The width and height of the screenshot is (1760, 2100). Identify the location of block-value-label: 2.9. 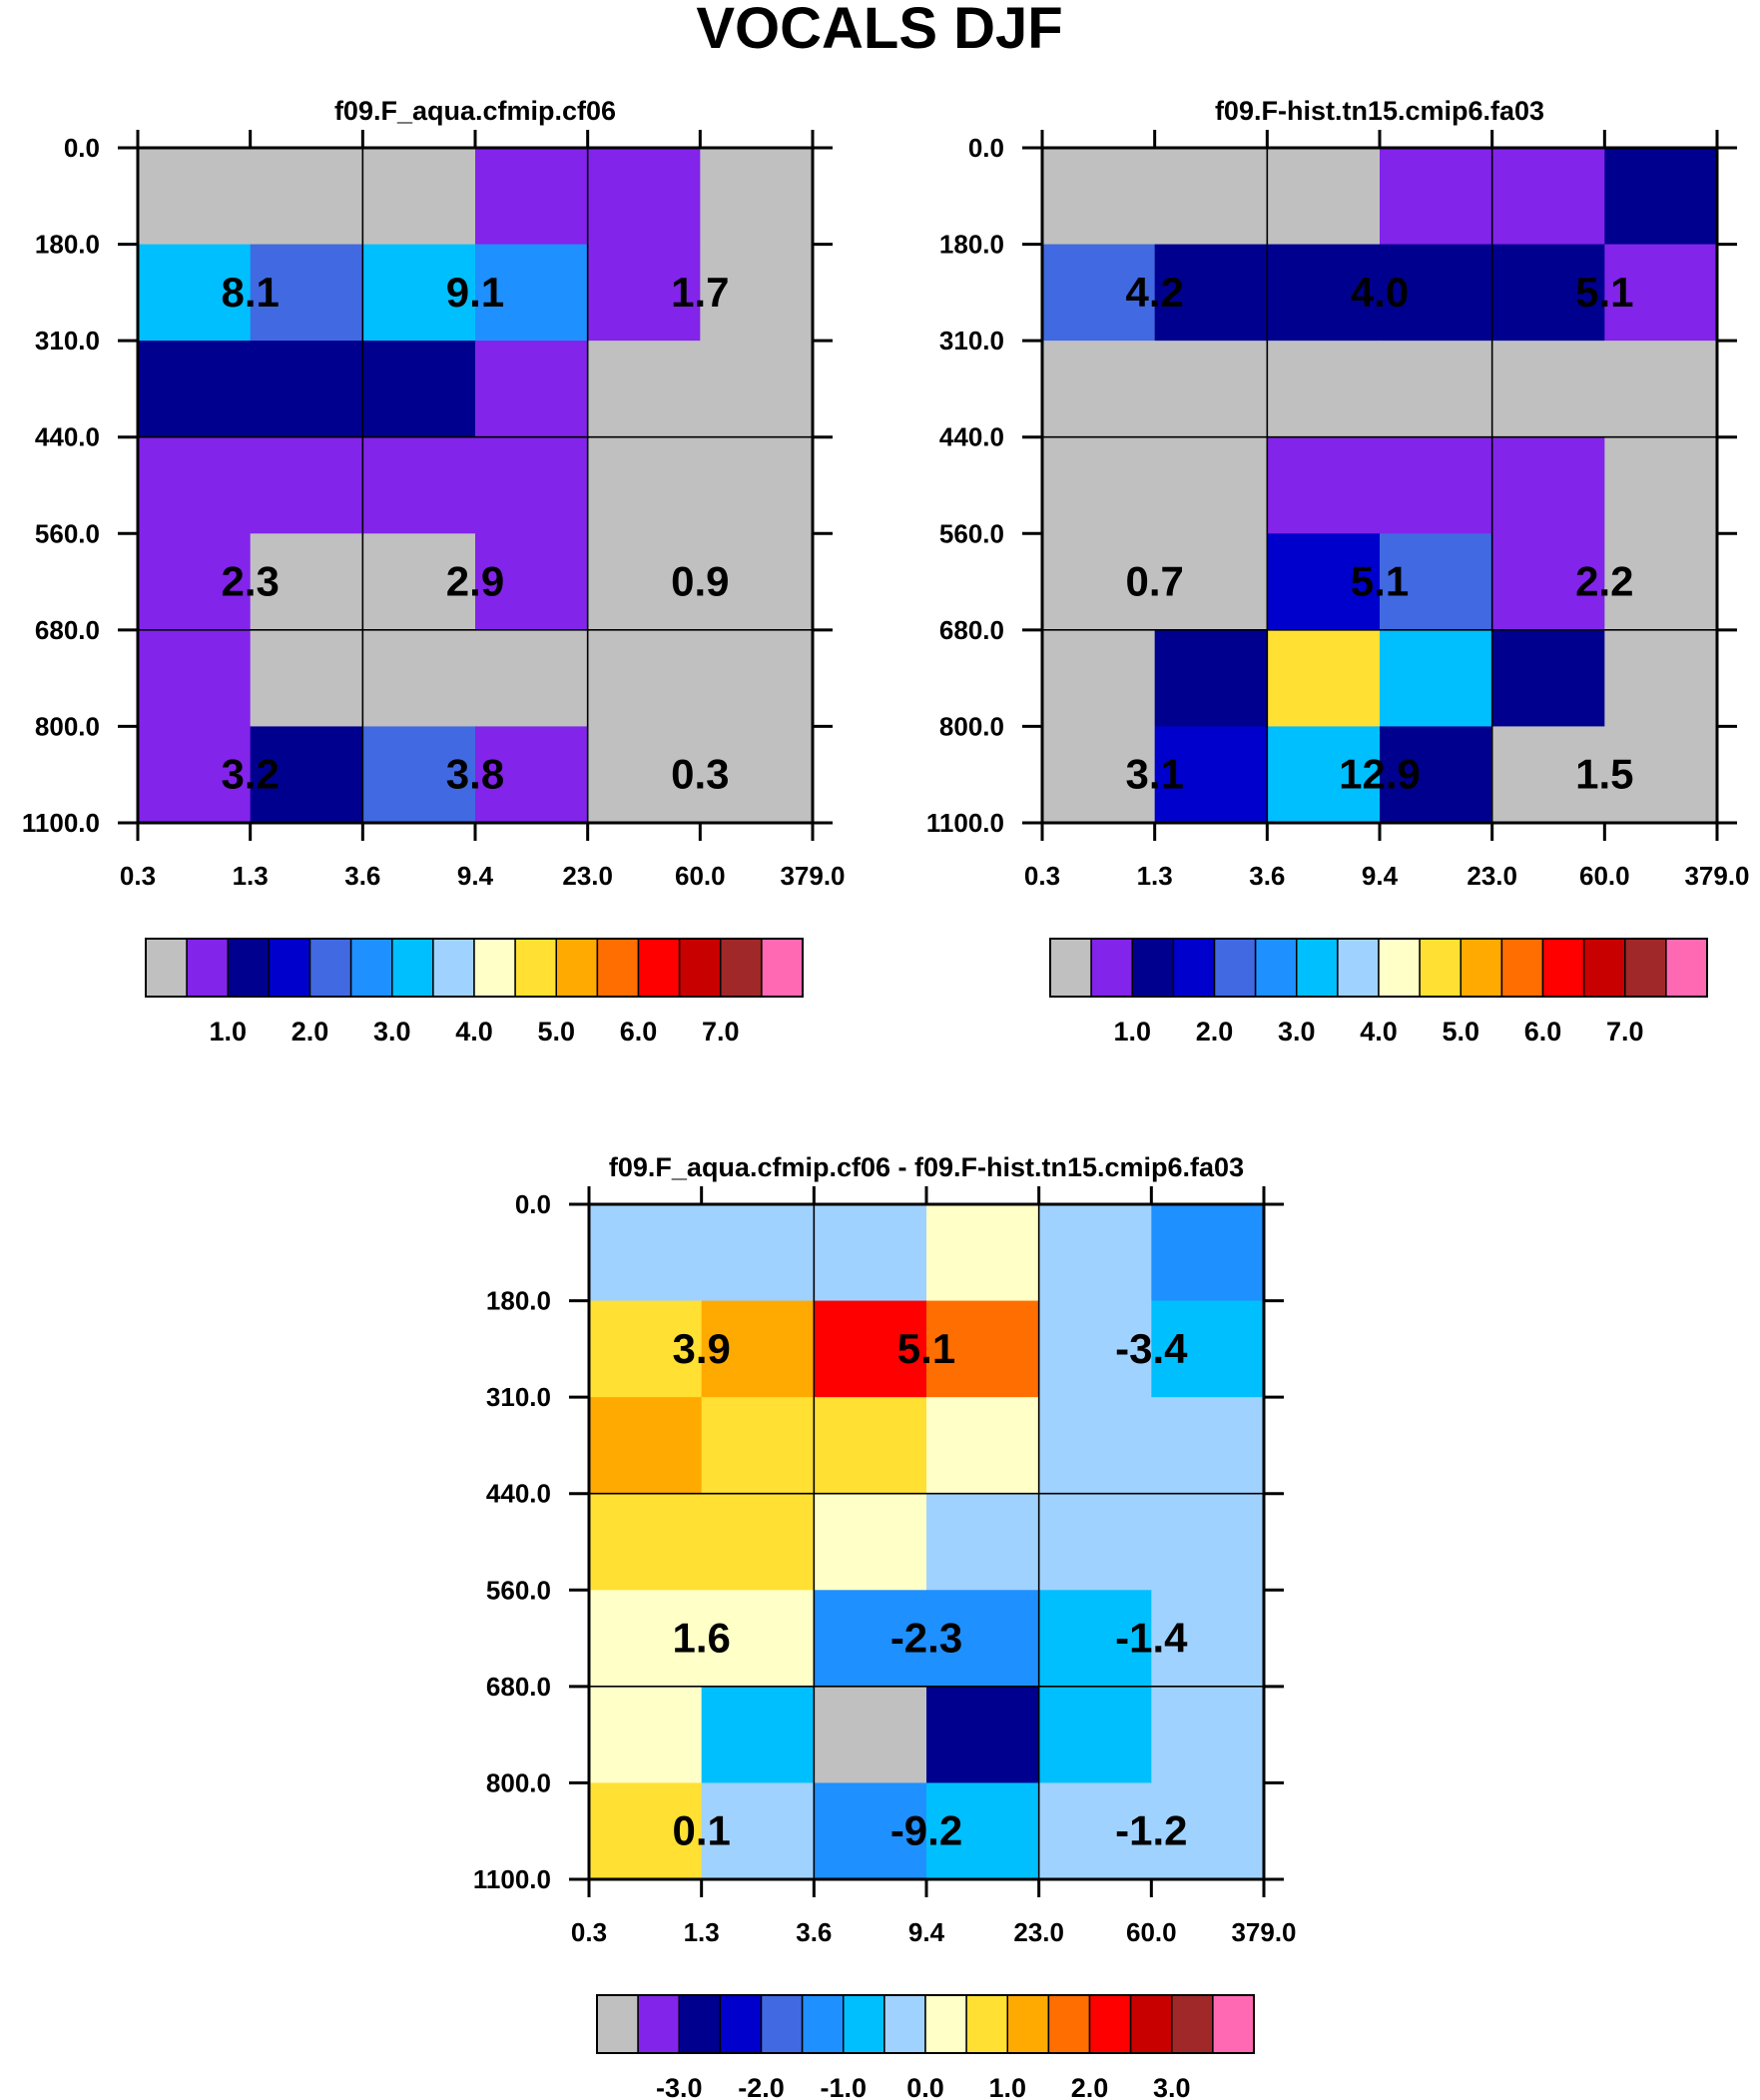
(475, 581).